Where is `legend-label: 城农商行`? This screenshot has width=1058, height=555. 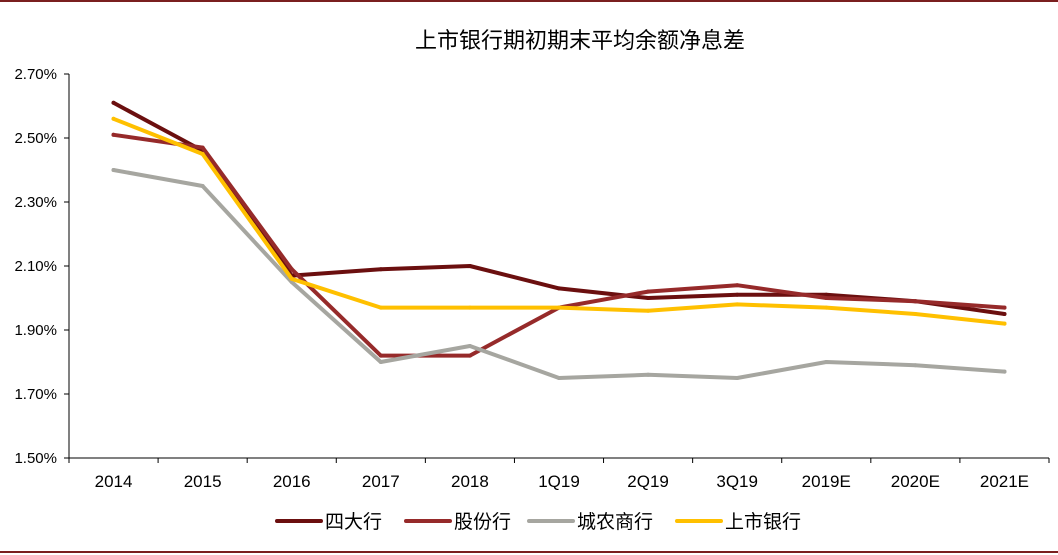
legend-label: 城农商行 is located at coordinates (615, 522).